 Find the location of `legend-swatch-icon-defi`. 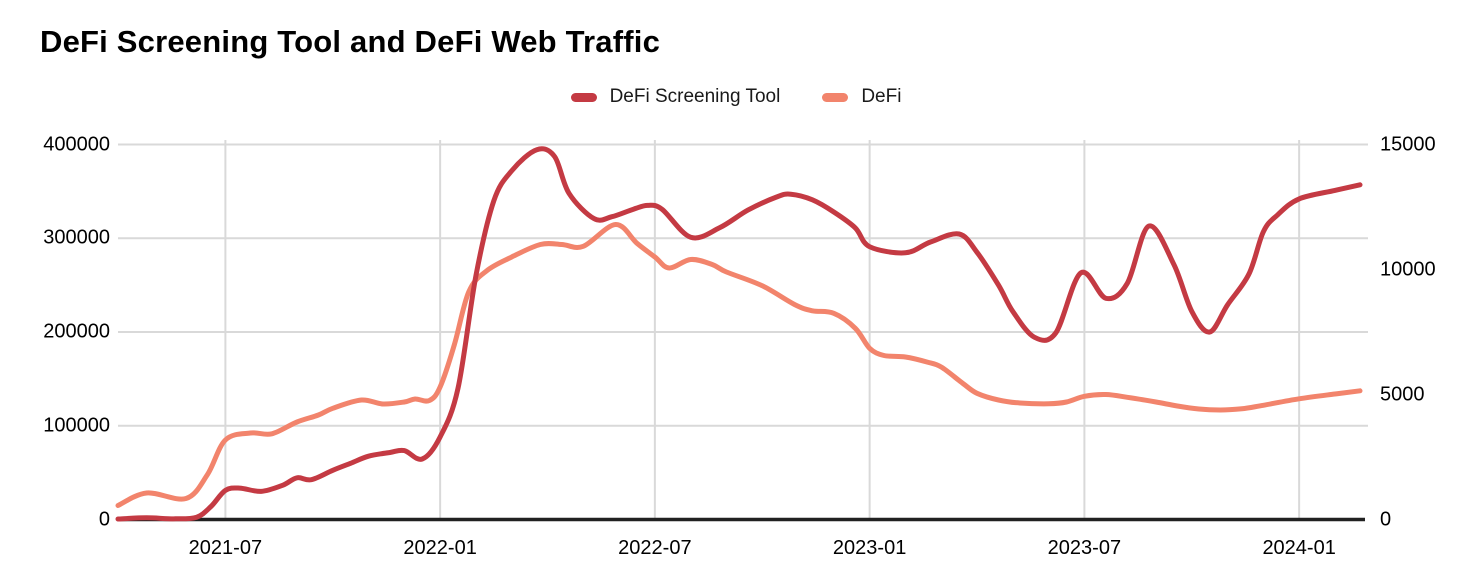

legend-swatch-icon-defi is located at coordinates (835, 97).